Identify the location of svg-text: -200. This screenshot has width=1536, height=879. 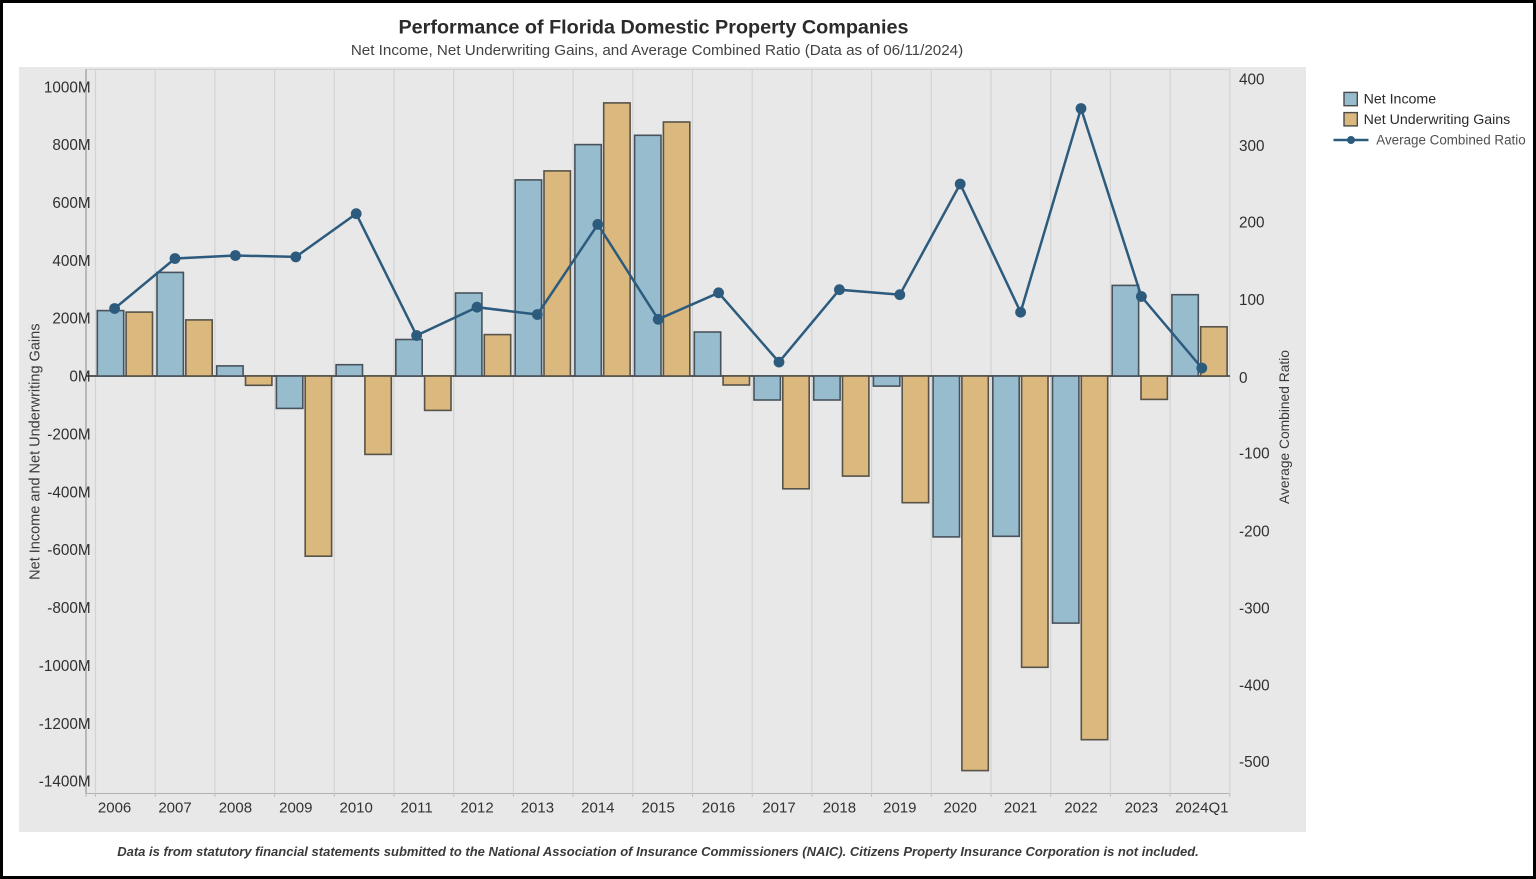
(1254, 532).